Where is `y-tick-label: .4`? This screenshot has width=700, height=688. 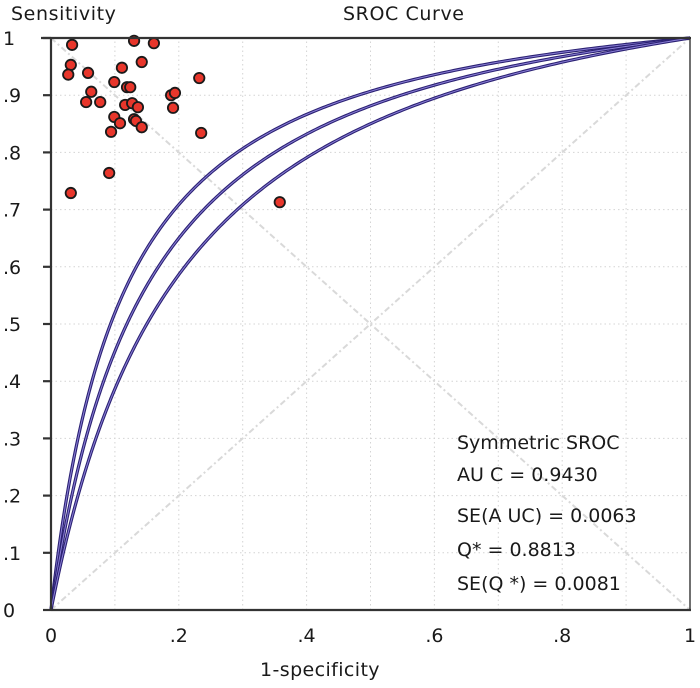
y-tick-label: .4 is located at coordinates (12, 382).